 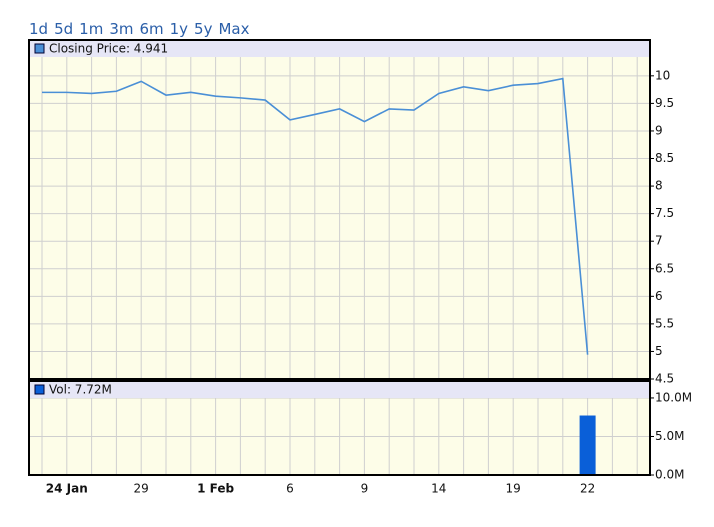 I want to click on y-tick-label: 5, so click(x=659, y=351).